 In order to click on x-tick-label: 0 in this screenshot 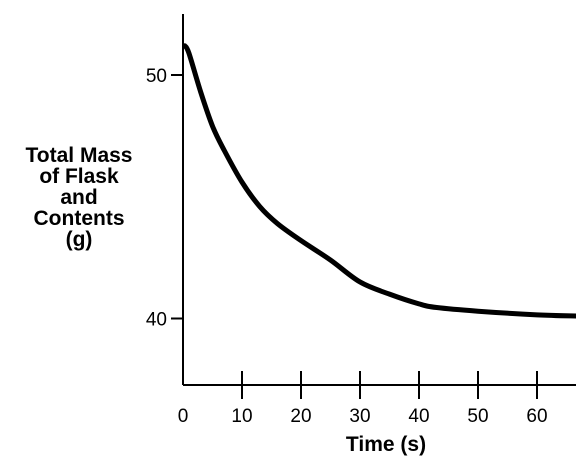, I will do `click(183, 416)`.